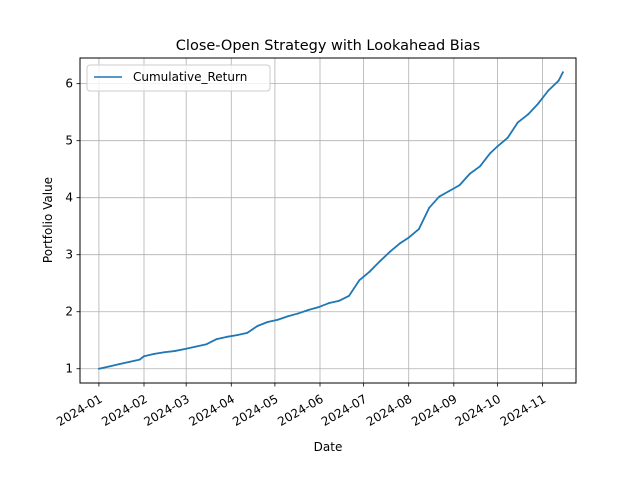 This screenshot has height=480, width=640. What do you see at coordinates (69, 198) in the screenshot?
I see `y-tick-label: 4` at bounding box center [69, 198].